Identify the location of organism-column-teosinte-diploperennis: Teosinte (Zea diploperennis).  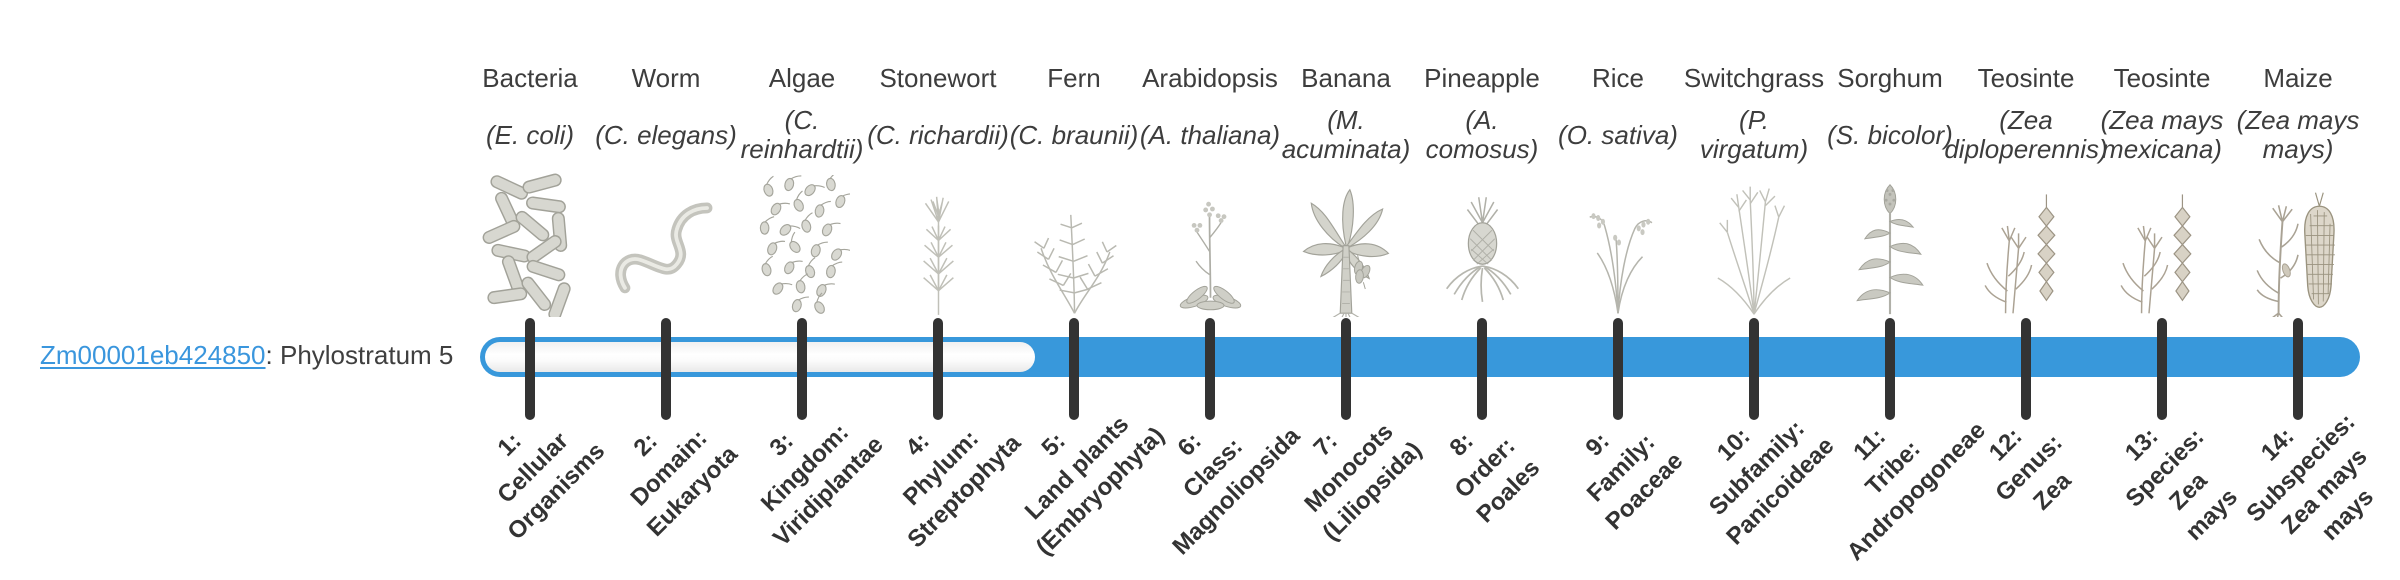
(2026, 189).